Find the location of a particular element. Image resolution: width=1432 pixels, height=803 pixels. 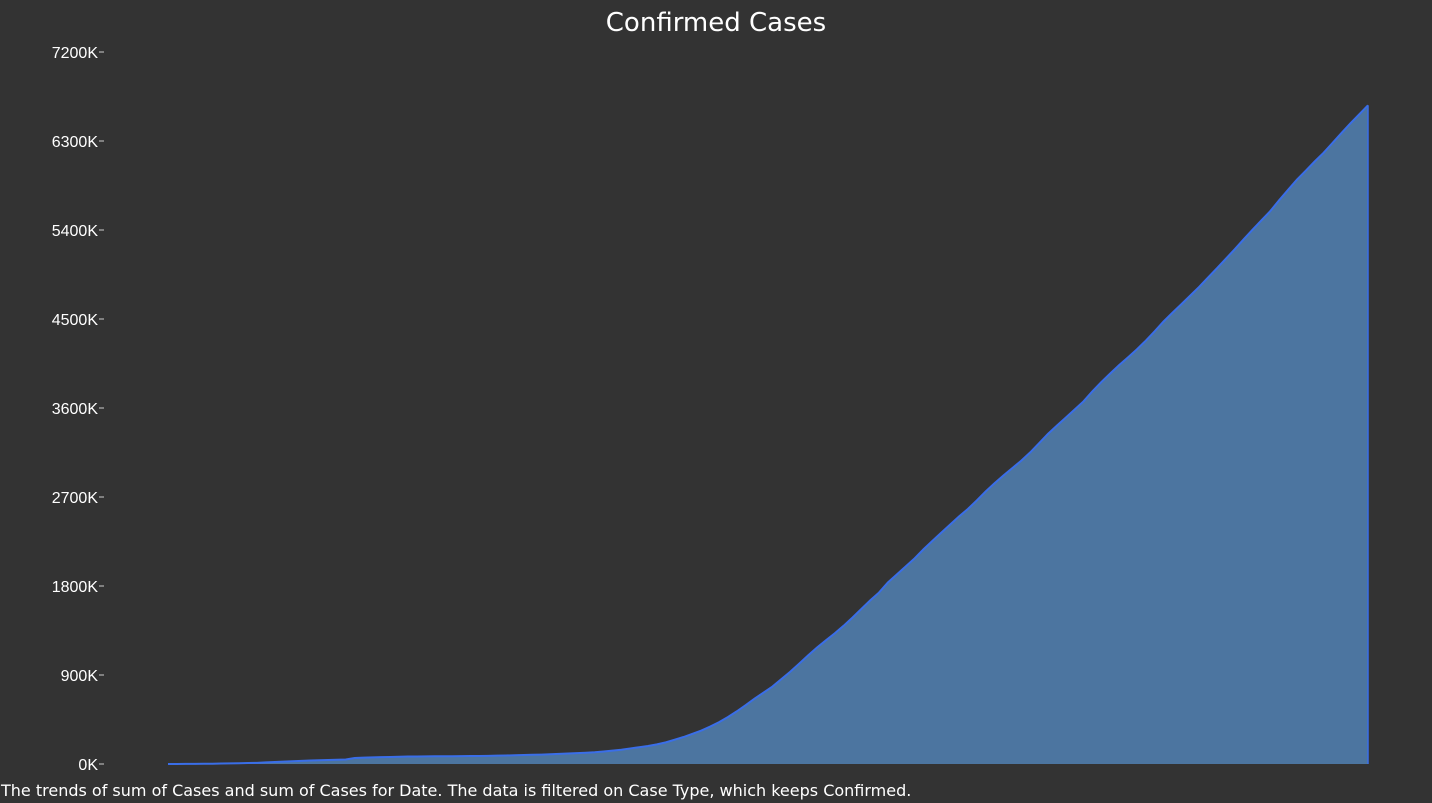

y-tick-label: 3600K is located at coordinates (75, 409).